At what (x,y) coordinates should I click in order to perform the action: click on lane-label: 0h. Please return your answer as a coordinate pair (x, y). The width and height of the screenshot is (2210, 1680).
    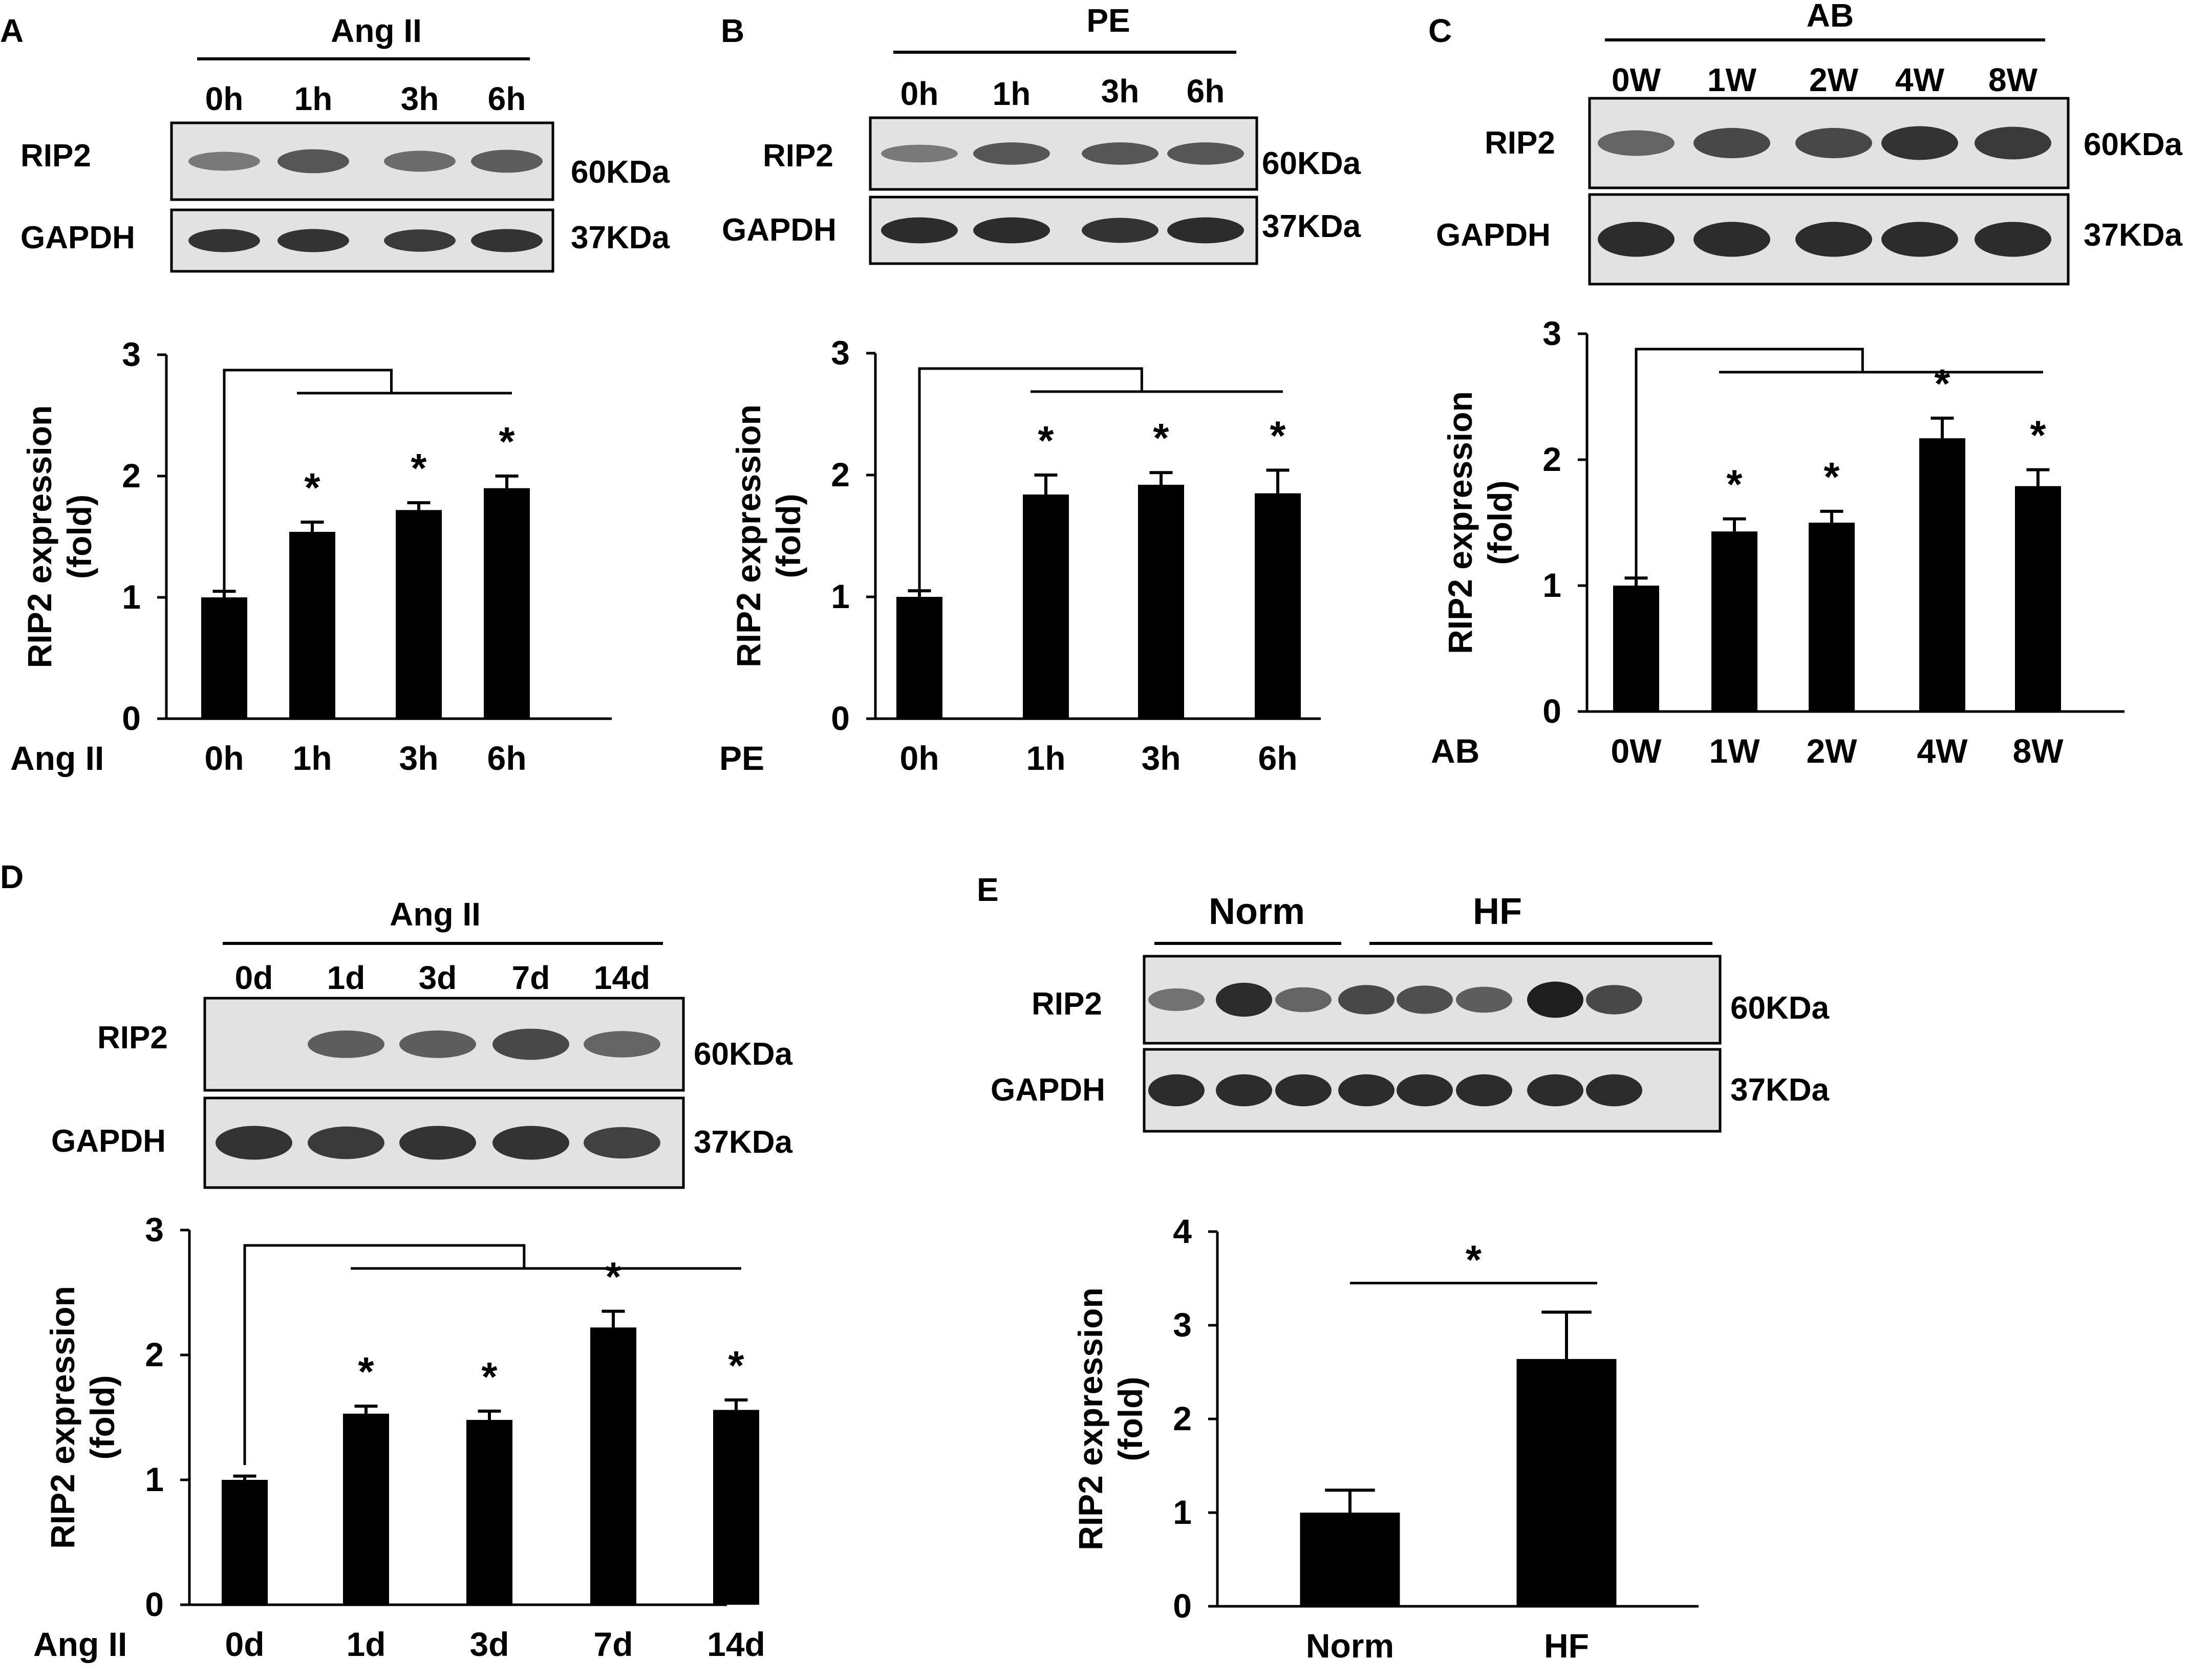
    Looking at the image, I should click on (224, 98).